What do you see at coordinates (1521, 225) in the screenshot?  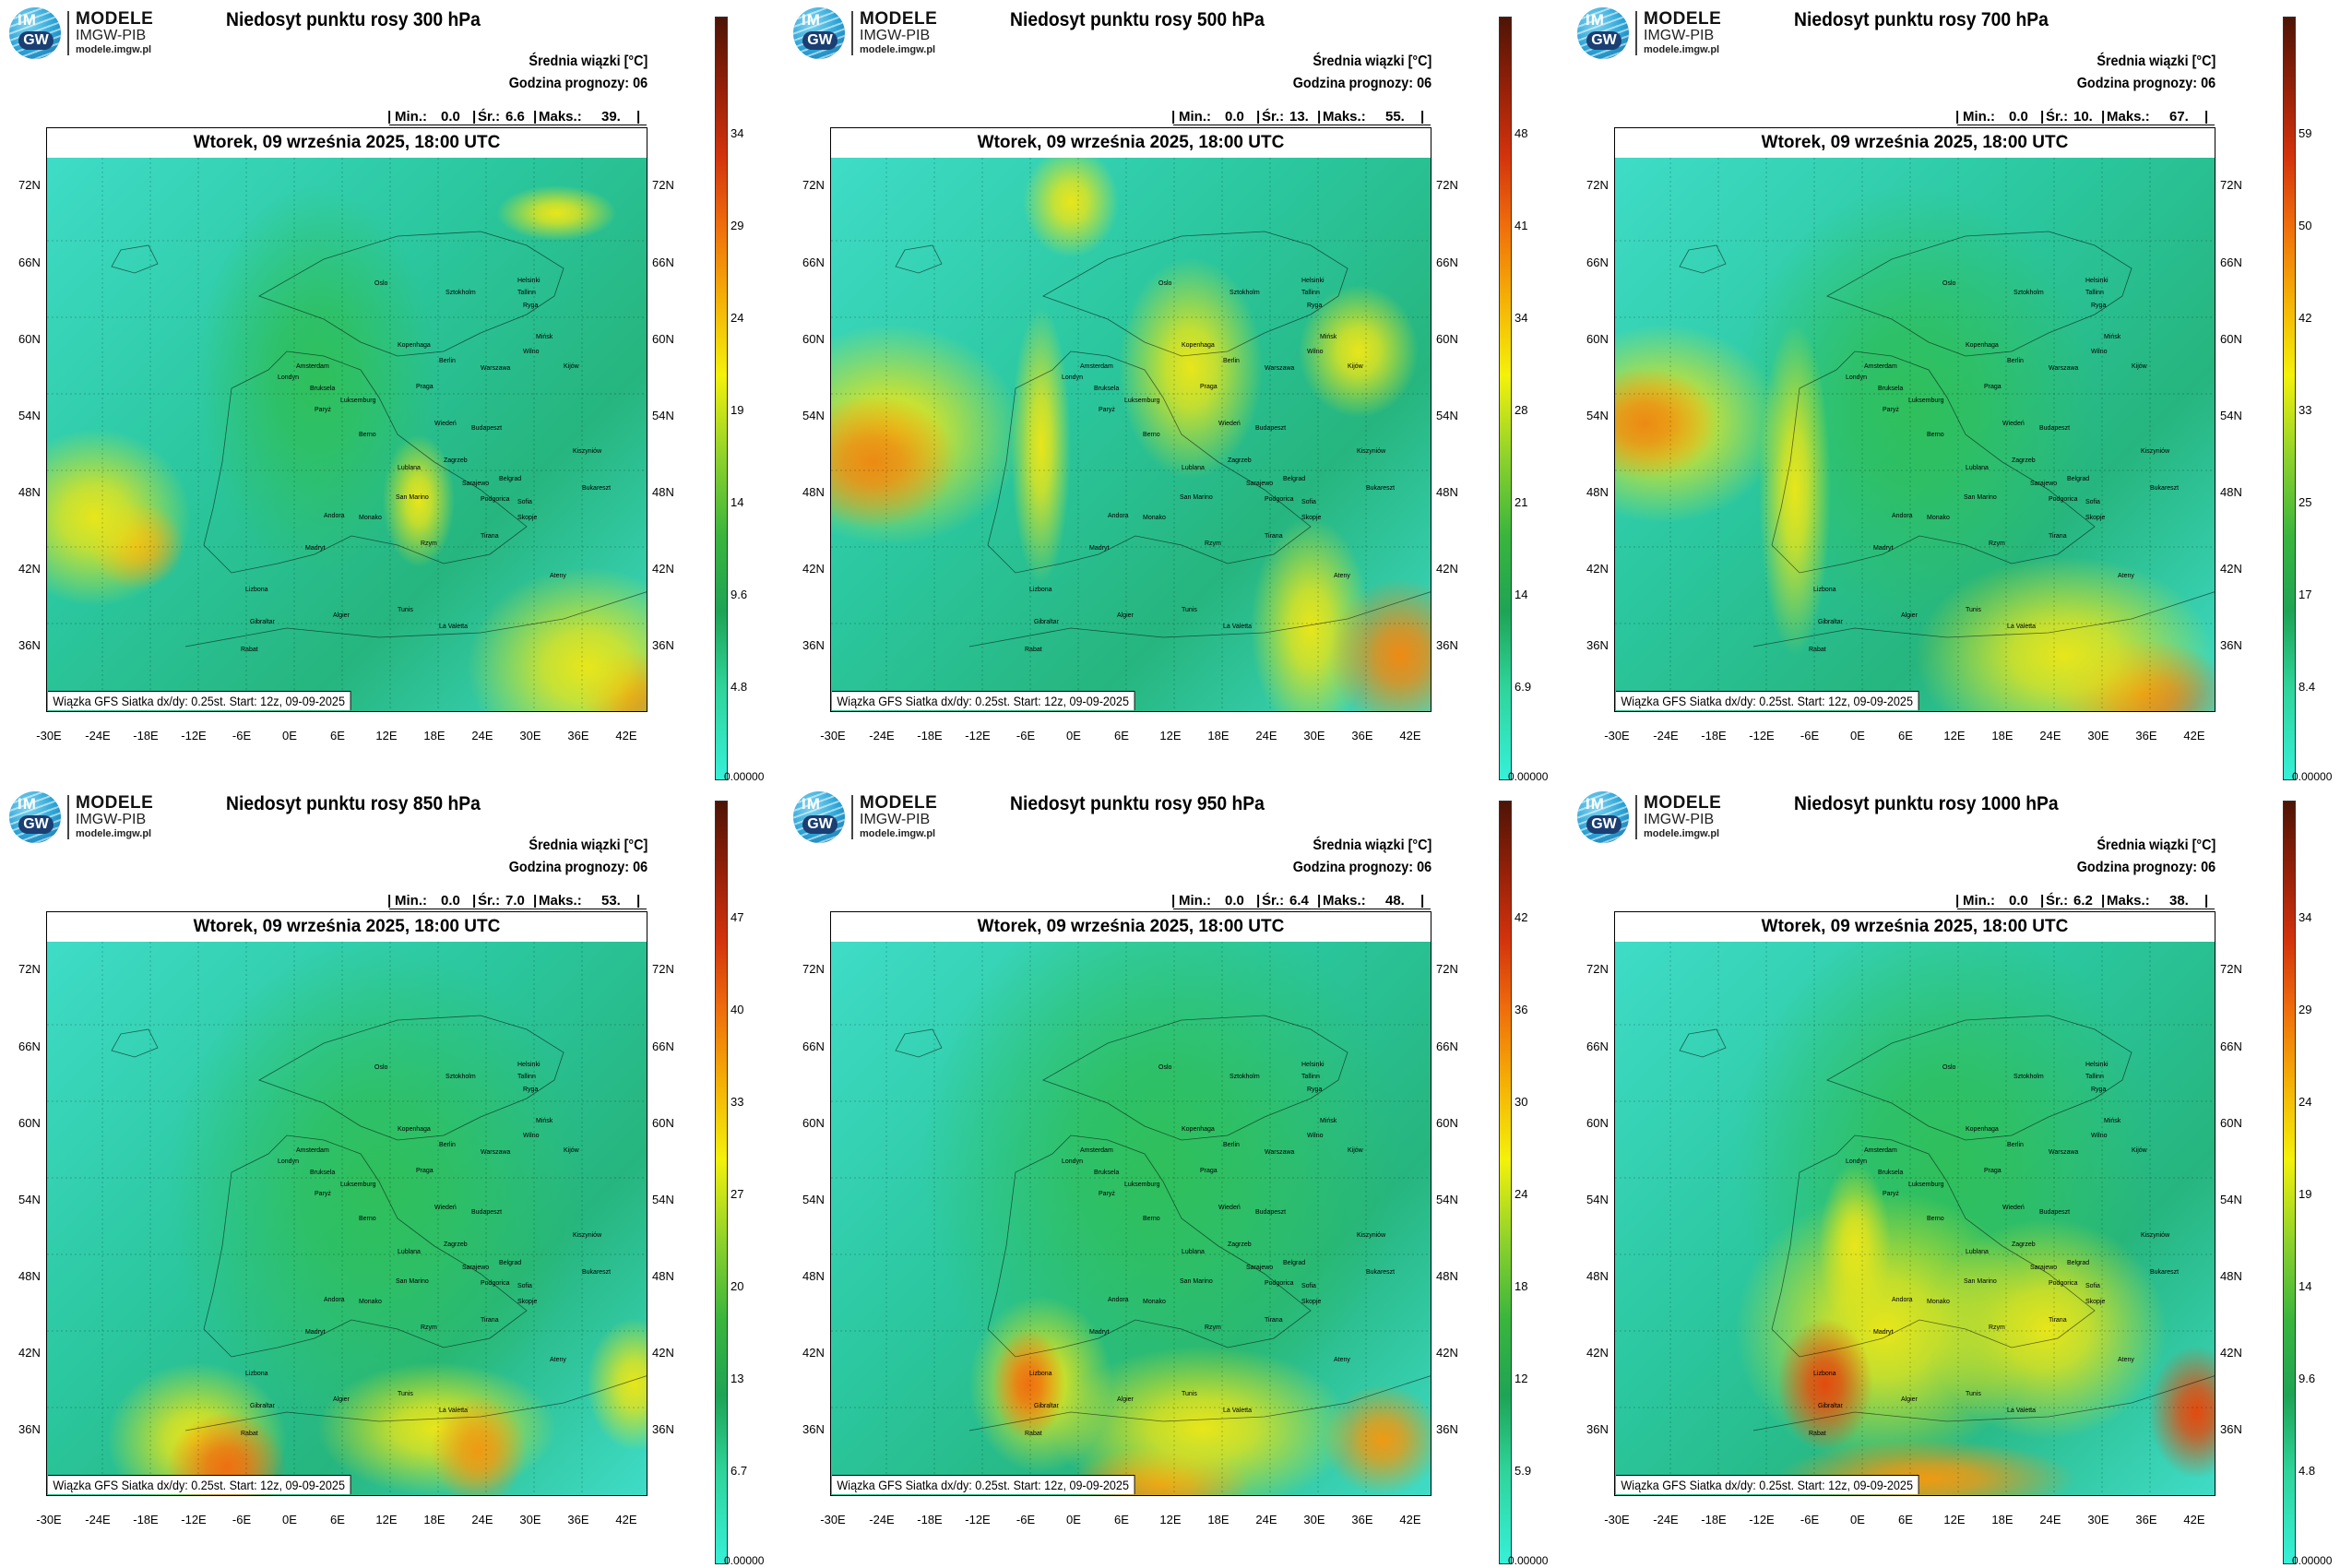 I see `colorbar-tick: 41` at bounding box center [1521, 225].